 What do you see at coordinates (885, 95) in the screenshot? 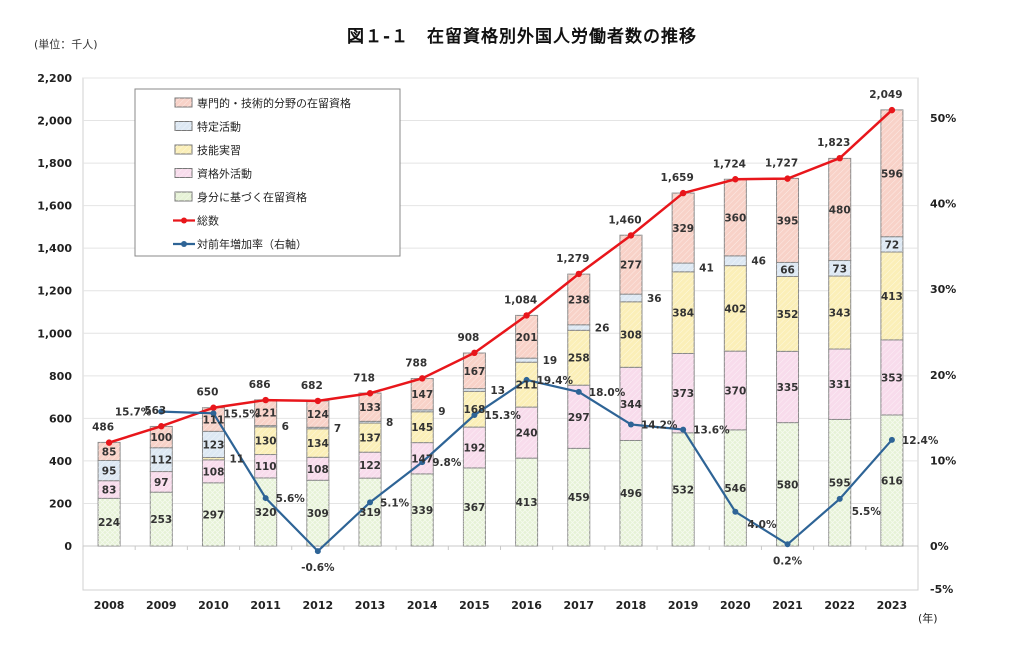
I see `total-label: 2,049` at bounding box center [885, 95].